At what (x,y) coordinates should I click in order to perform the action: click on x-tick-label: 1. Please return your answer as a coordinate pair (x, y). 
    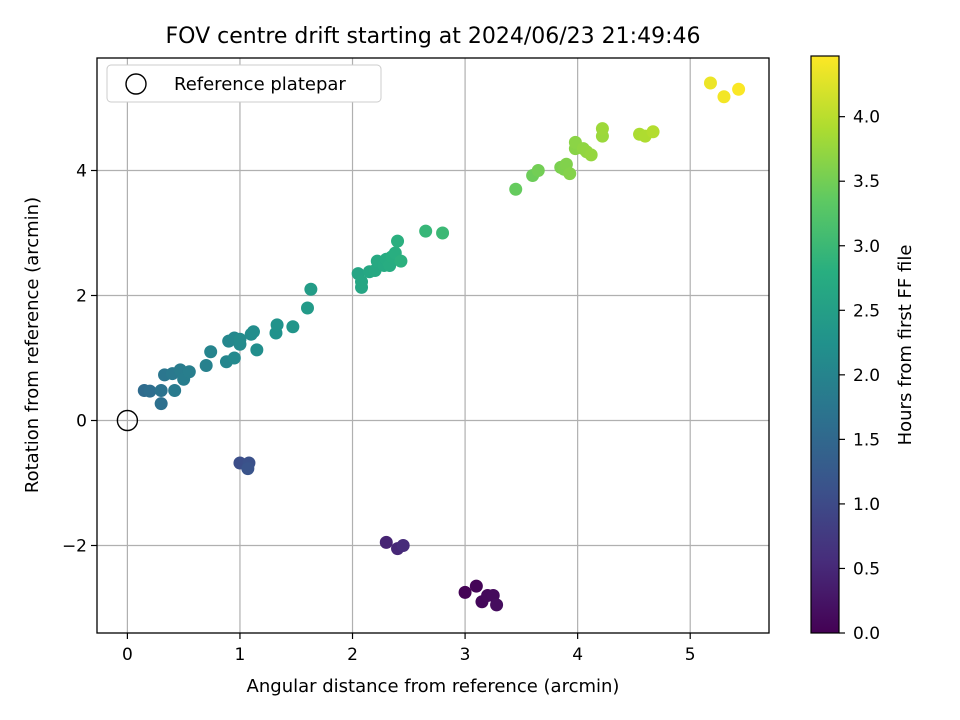
    Looking at the image, I should click on (240, 655).